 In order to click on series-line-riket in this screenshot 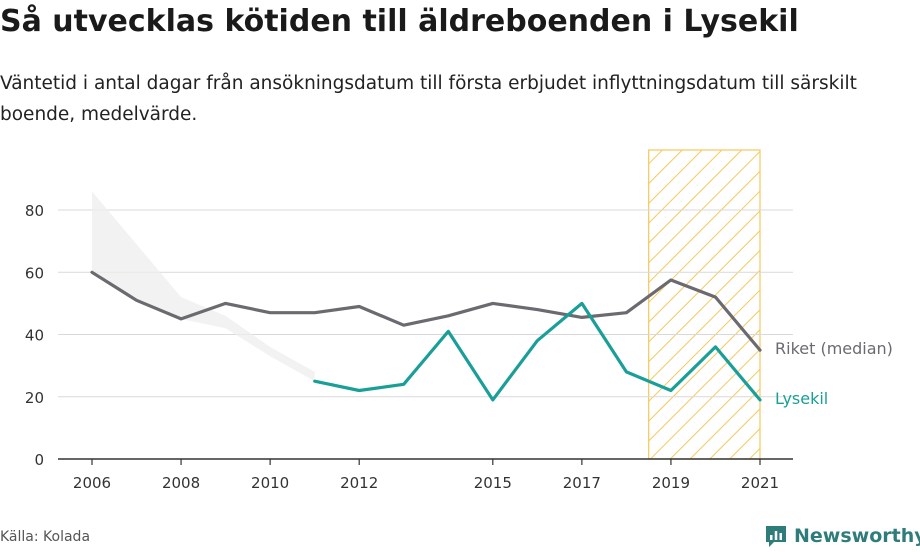, I will do `click(426, 311)`.